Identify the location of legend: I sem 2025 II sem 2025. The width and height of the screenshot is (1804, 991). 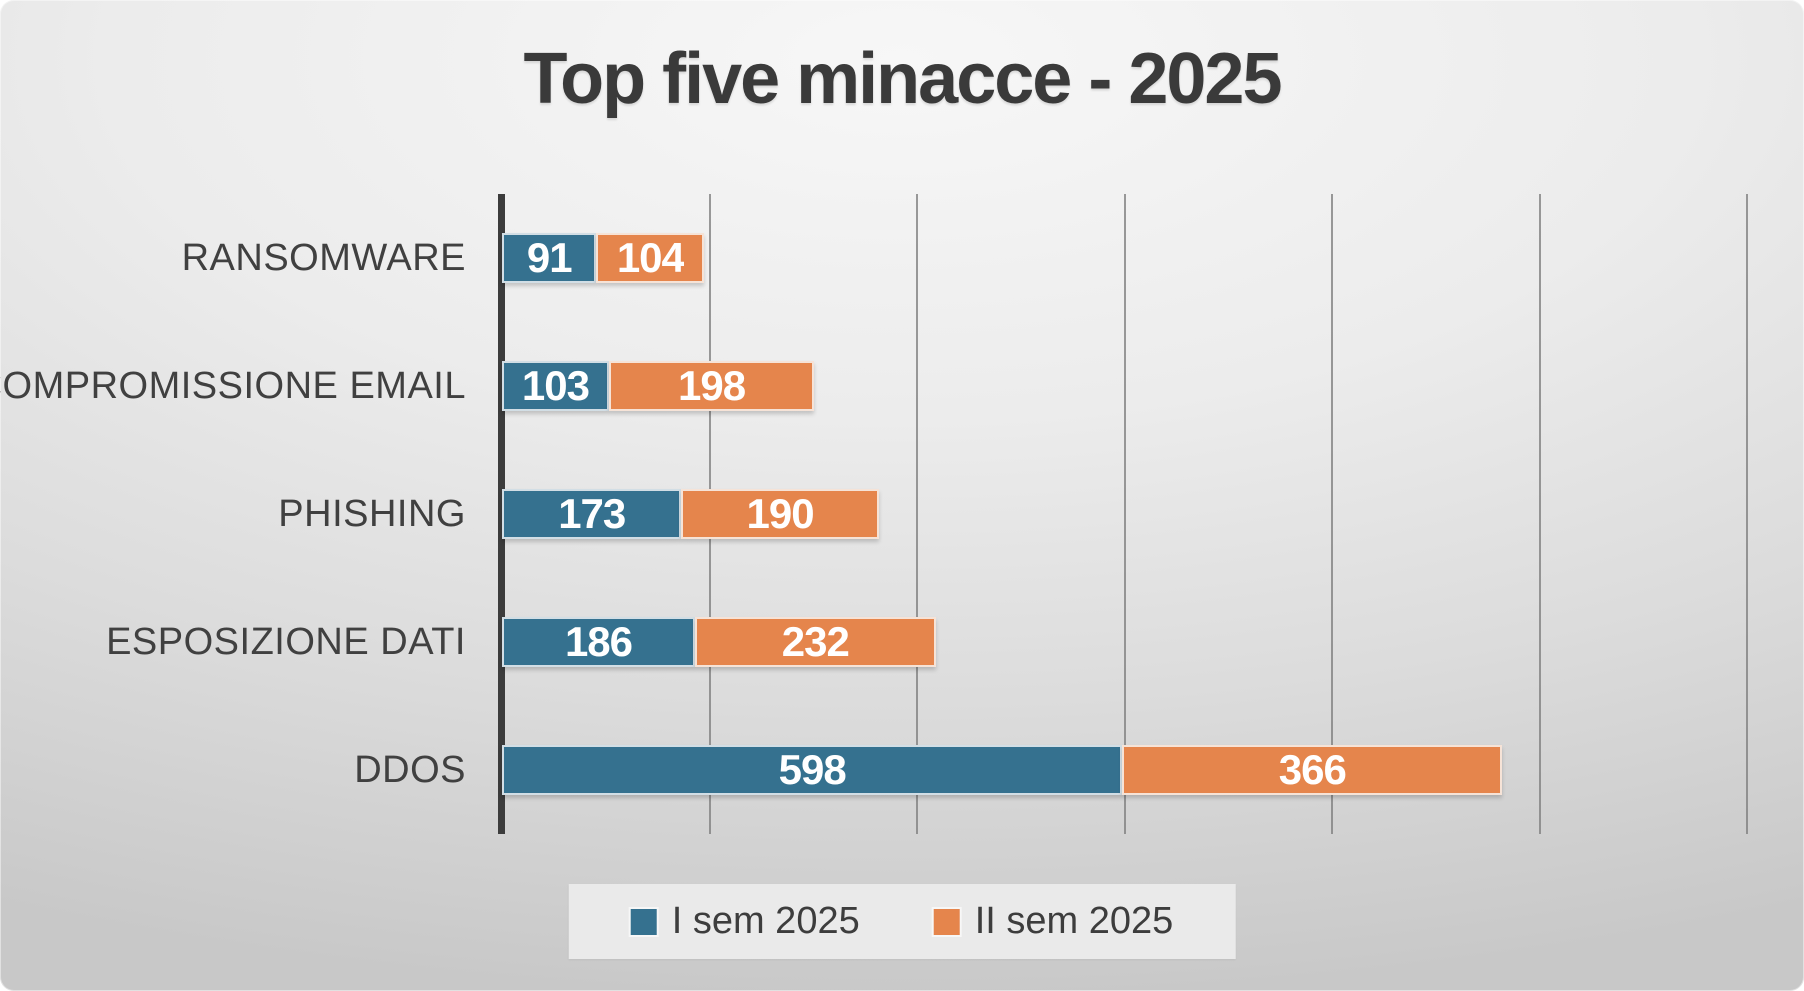
(902, 921).